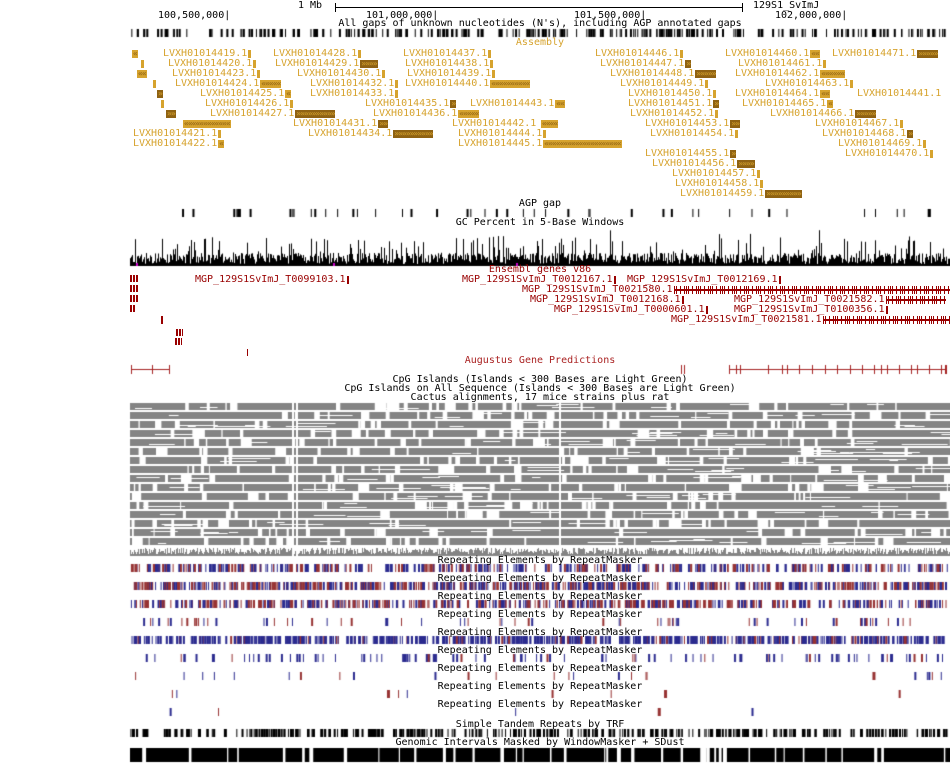 This screenshot has width=950, height=763. What do you see at coordinates (161, 319) in the screenshot?
I see `ensembl-transcript` at bounding box center [161, 319].